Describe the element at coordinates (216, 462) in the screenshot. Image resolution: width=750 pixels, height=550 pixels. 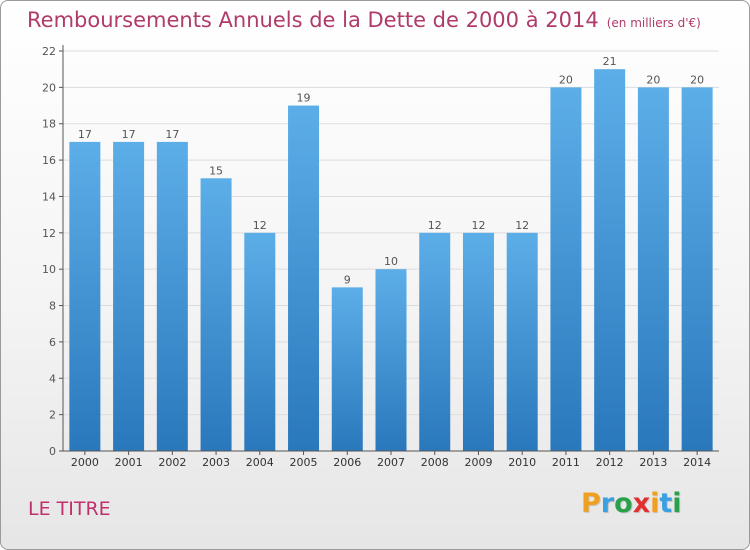
I see `x-tick-label: 2003` at that location.